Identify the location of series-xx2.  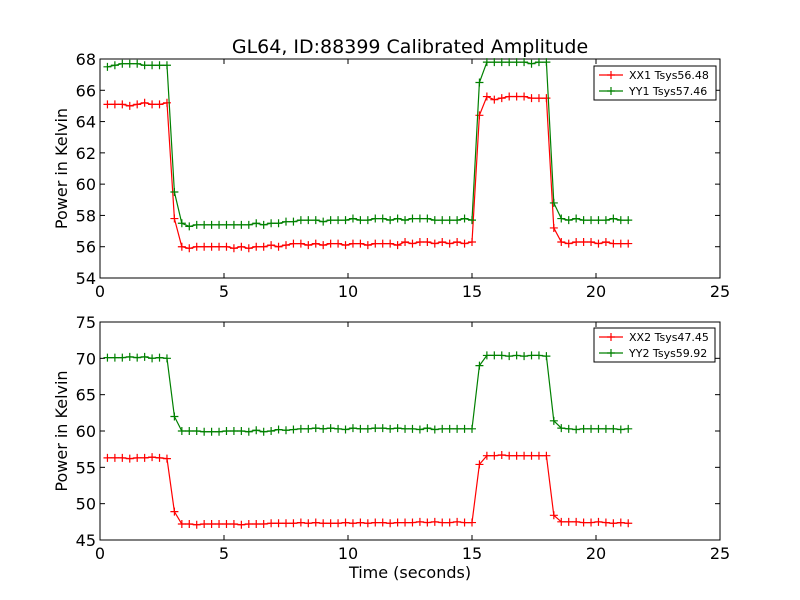
(368, 489).